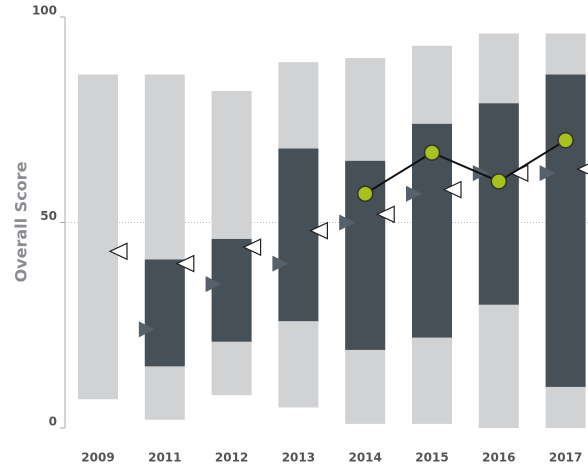 This screenshot has width=588, height=467. I want to click on y-tick-label: 50, so click(48, 216).